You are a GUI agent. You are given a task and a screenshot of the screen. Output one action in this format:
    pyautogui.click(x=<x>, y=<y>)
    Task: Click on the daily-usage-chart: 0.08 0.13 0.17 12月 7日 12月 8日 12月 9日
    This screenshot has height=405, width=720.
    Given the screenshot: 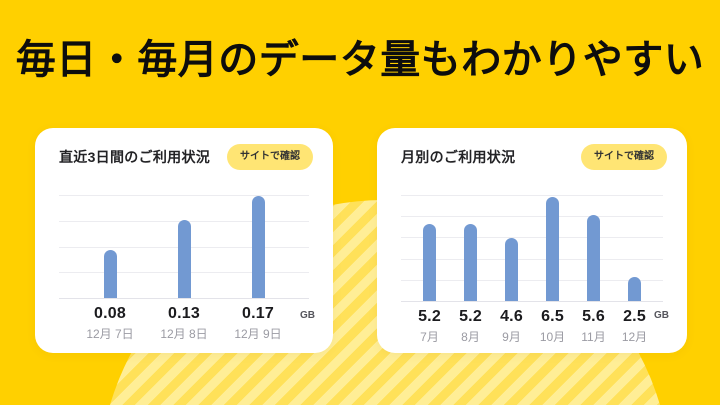 What is the action you would take?
    pyautogui.click(x=184, y=268)
    